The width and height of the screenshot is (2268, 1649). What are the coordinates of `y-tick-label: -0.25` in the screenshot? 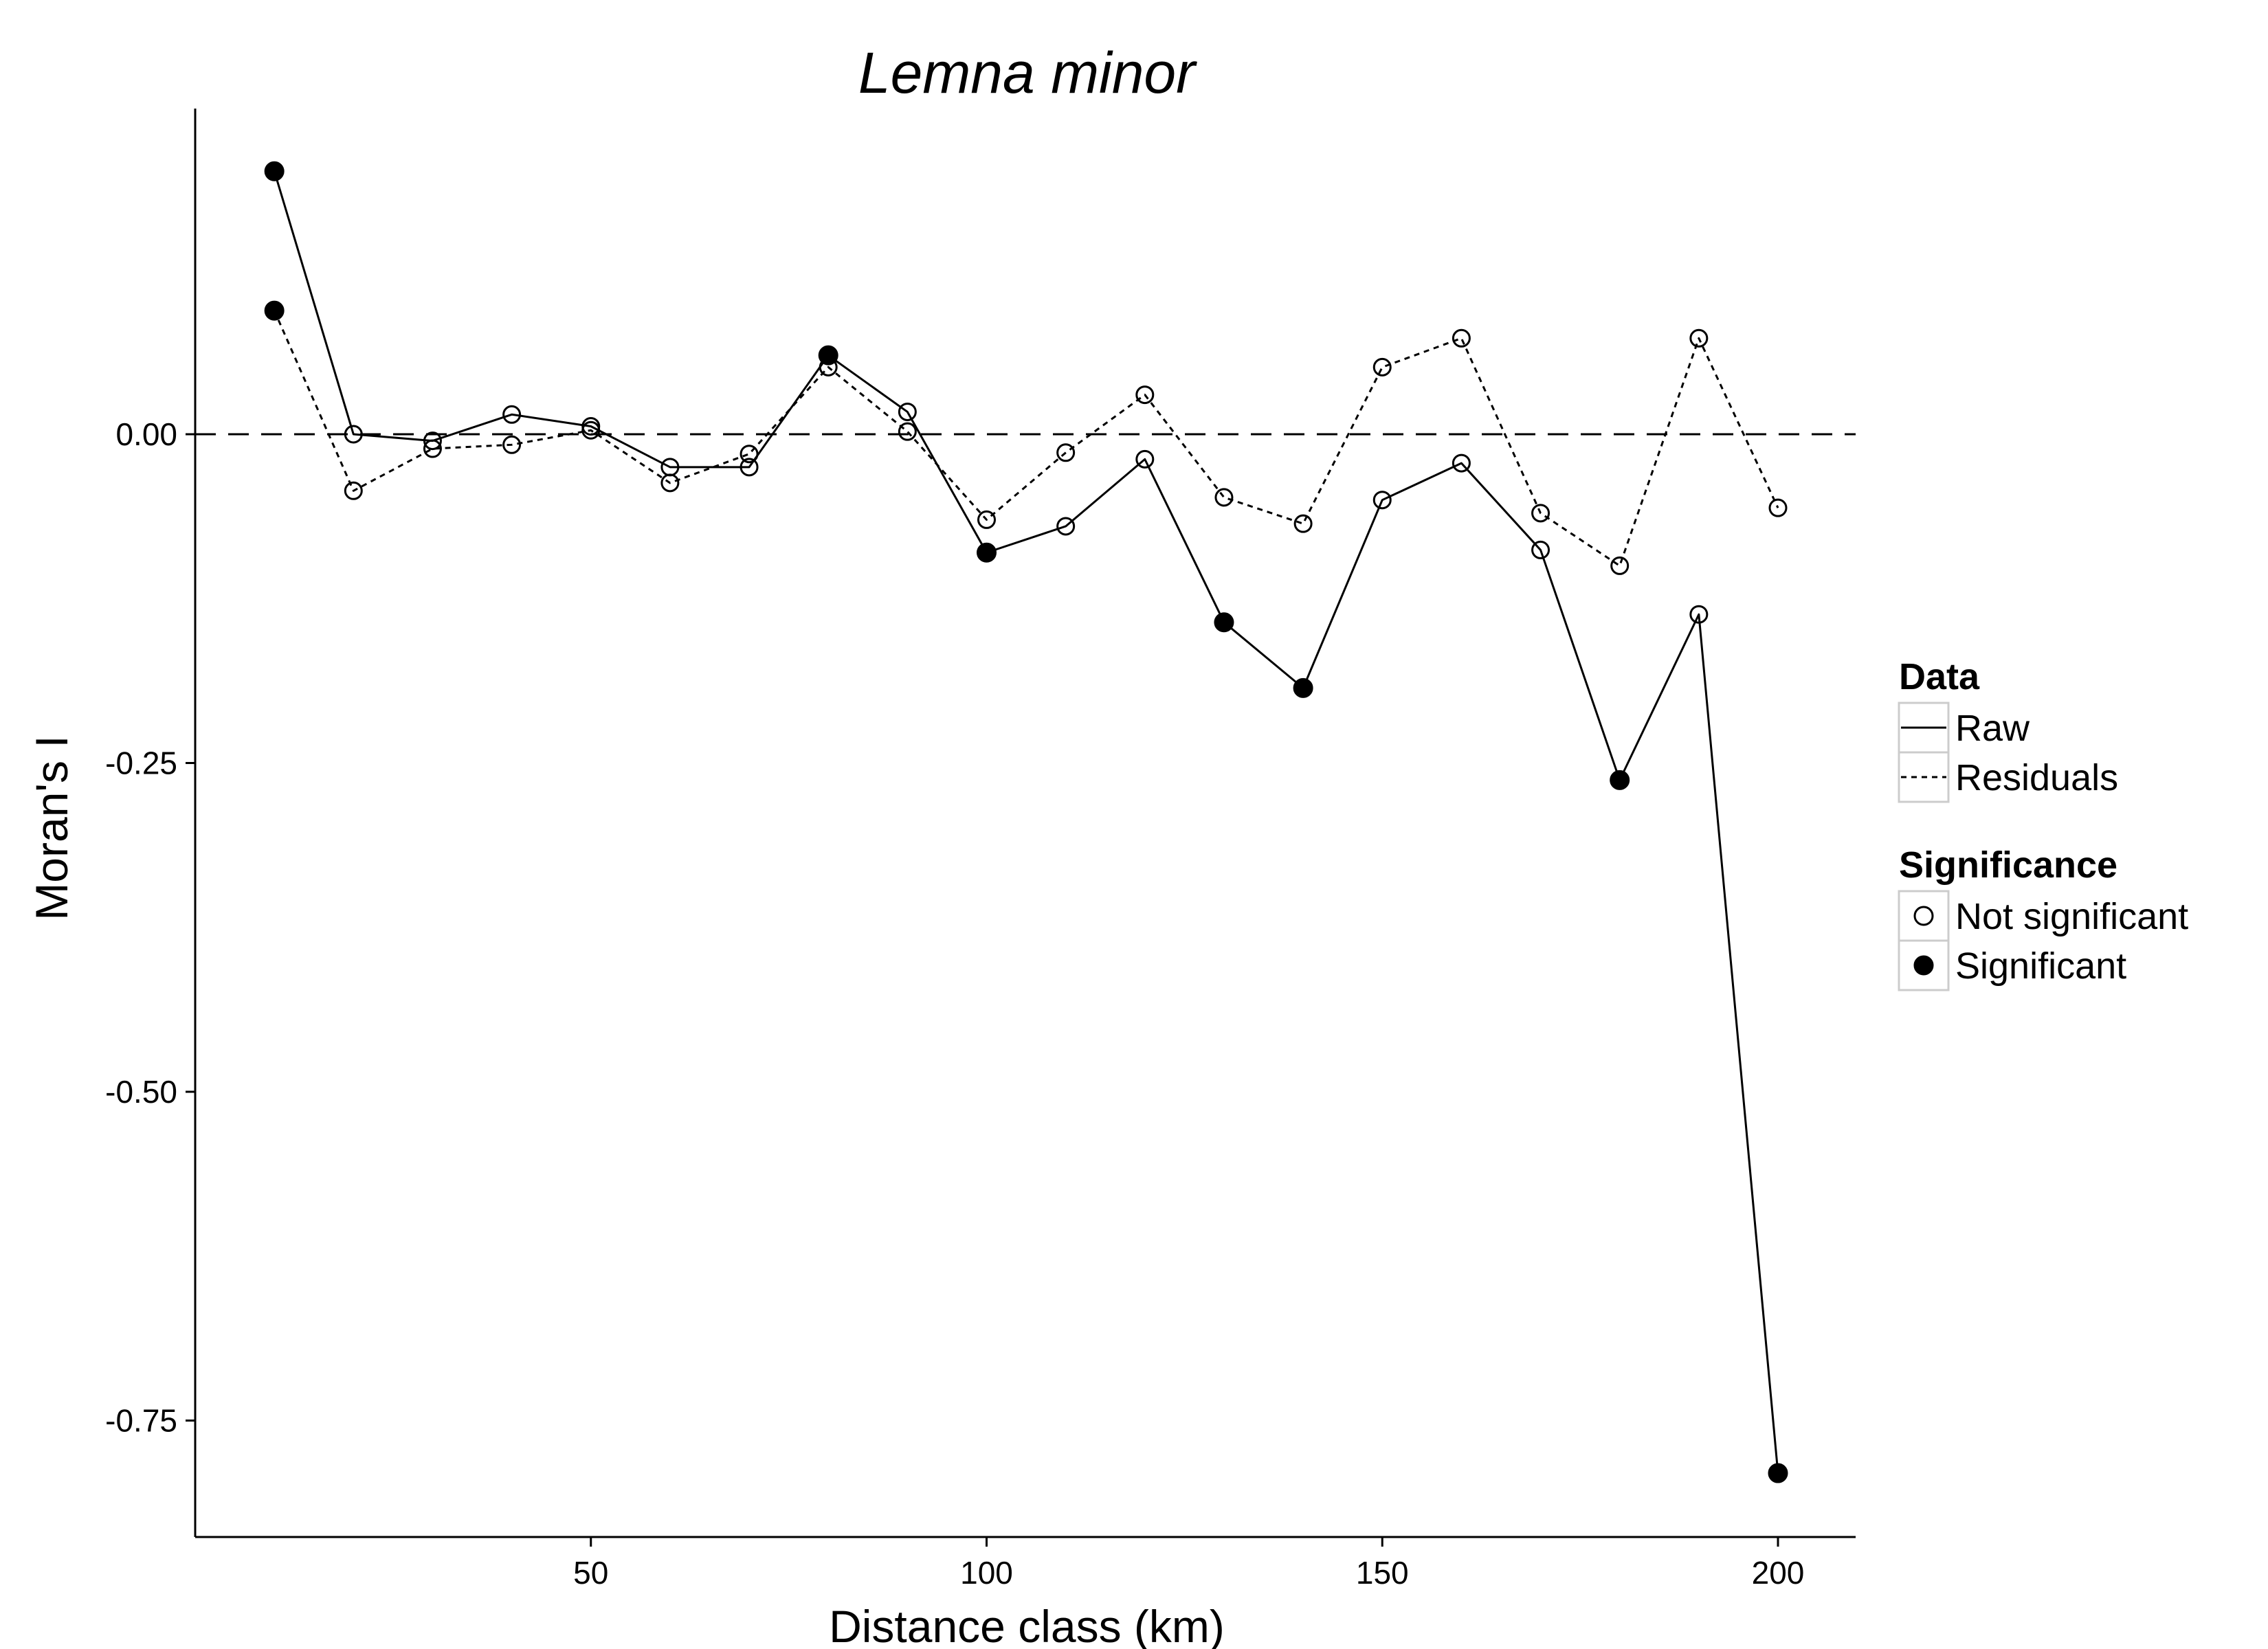 It's located at (141, 763).